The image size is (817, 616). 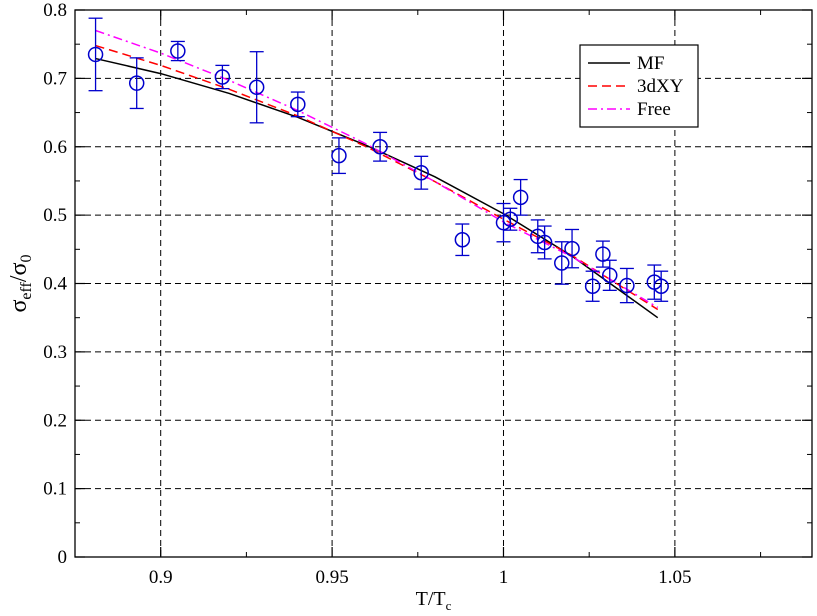 I want to click on y-axis-title-sigma0: /σ, so click(x=19, y=272).